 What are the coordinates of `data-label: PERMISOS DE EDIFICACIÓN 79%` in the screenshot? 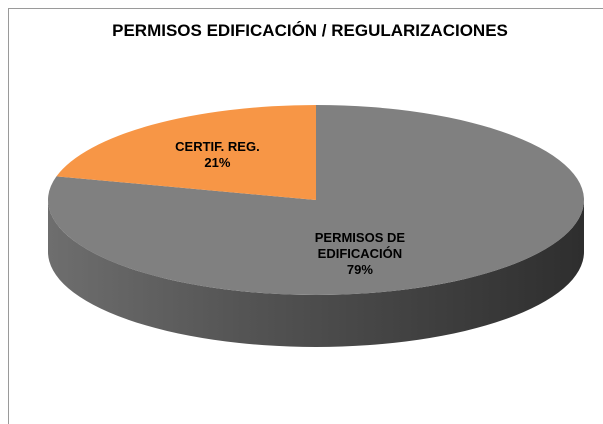 It's located at (360, 254).